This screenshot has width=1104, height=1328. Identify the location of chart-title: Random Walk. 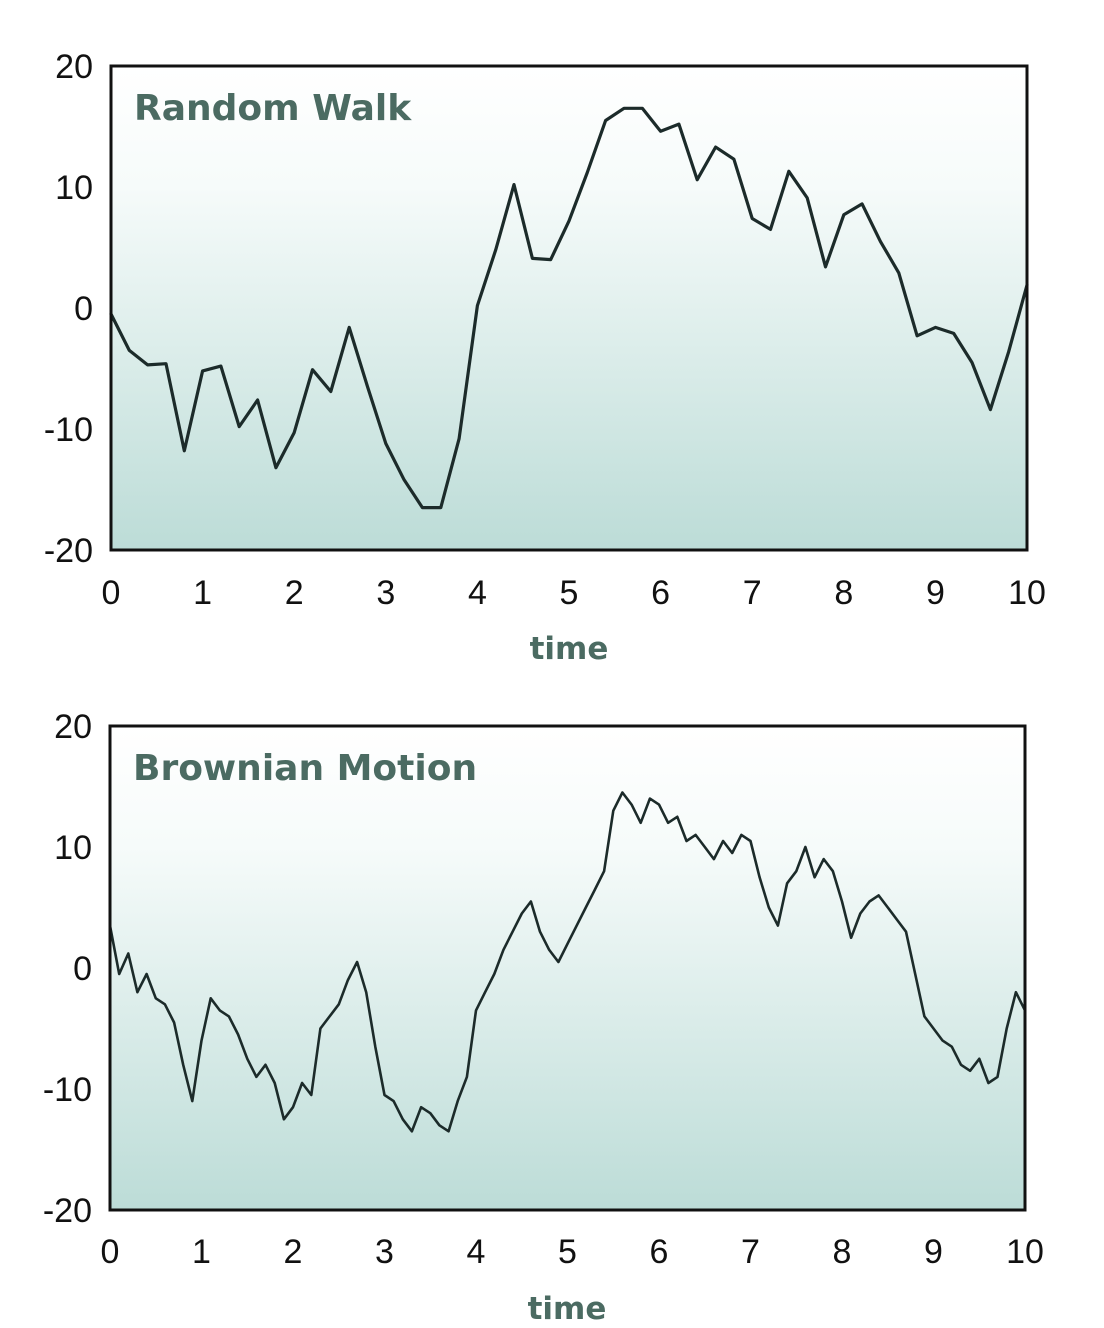
(273, 108).